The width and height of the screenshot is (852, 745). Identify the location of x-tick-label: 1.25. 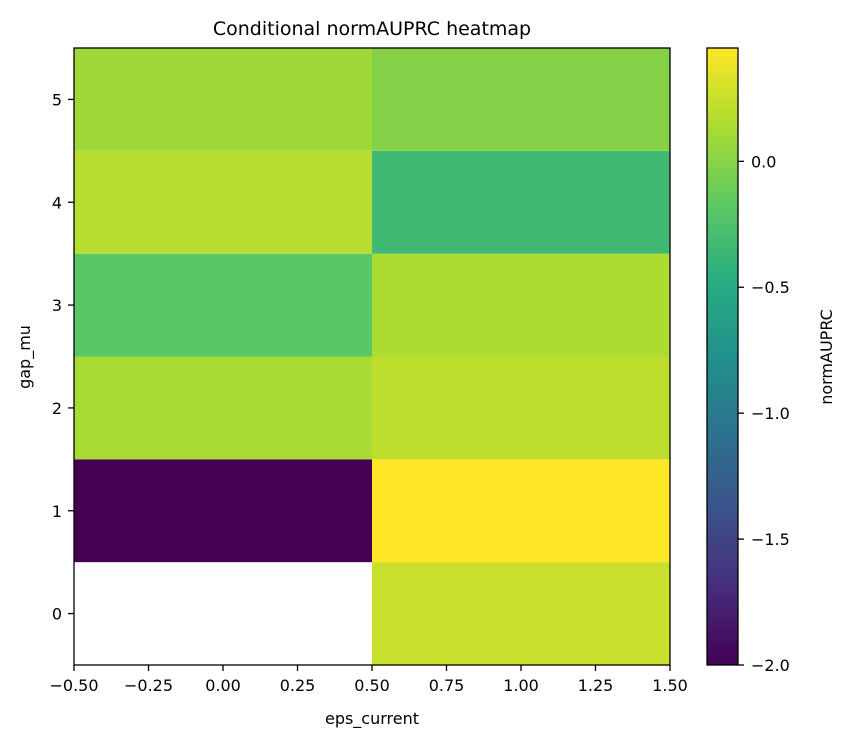
(596, 685).